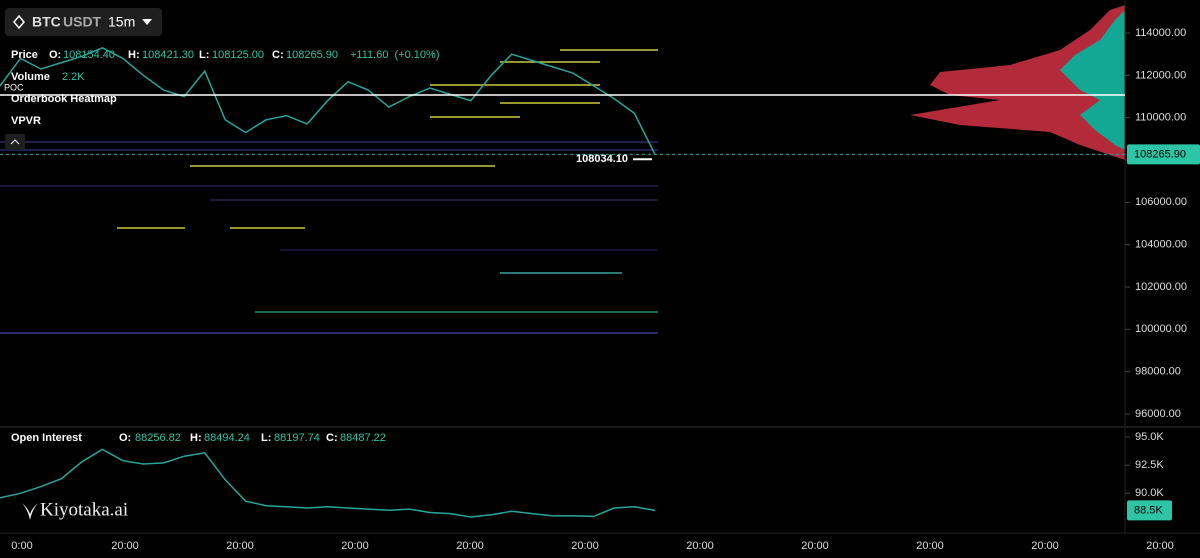  Describe the element at coordinates (1161, 202) in the screenshot. I see `y-tick-label: 106000.00` at that location.